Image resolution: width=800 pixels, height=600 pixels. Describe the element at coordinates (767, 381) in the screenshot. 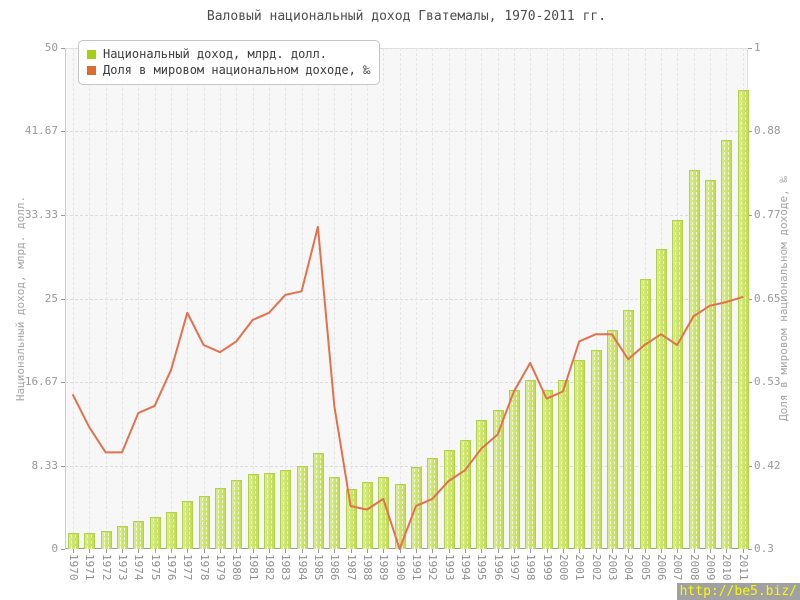

I see `y-tick-label-right: 0.53` at that location.